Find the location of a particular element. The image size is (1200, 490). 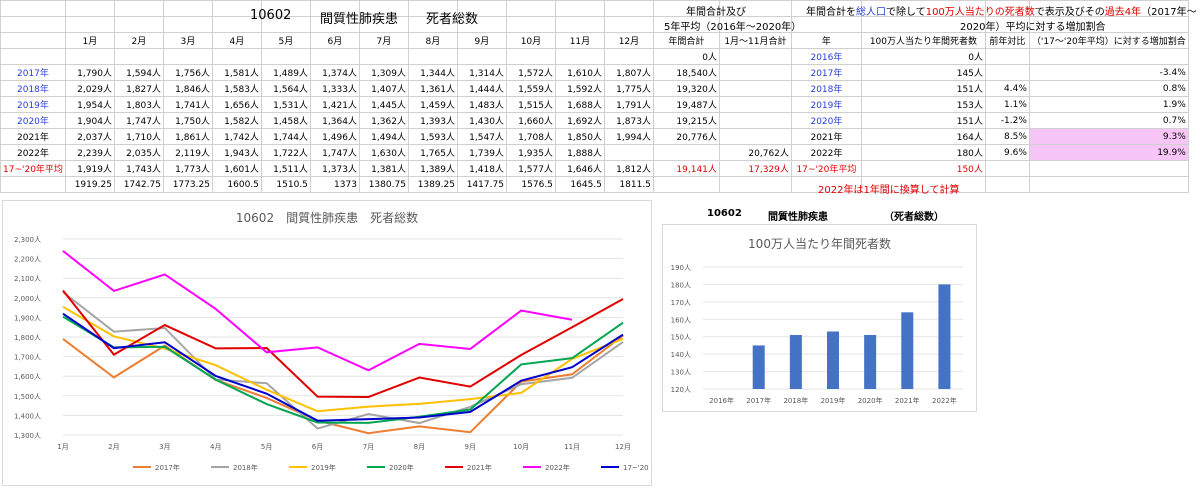

month-cell: 1,314人 is located at coordinates (481, 72).